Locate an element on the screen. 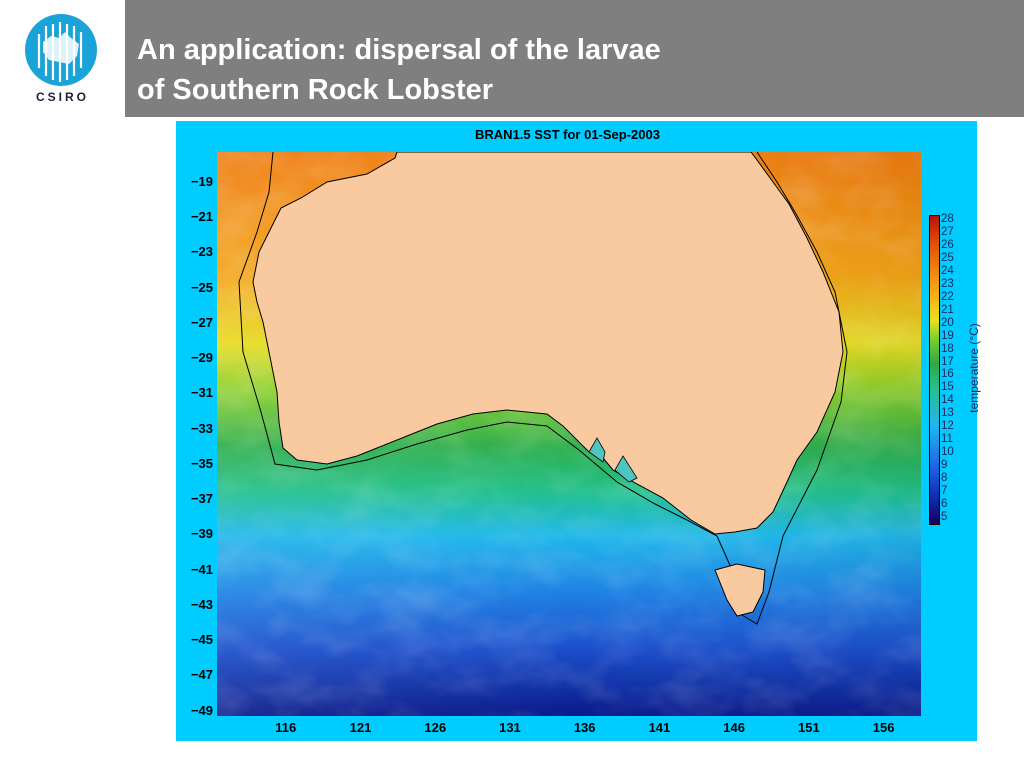  lat-tick-label: −47 is located at coordinates (201, 675).